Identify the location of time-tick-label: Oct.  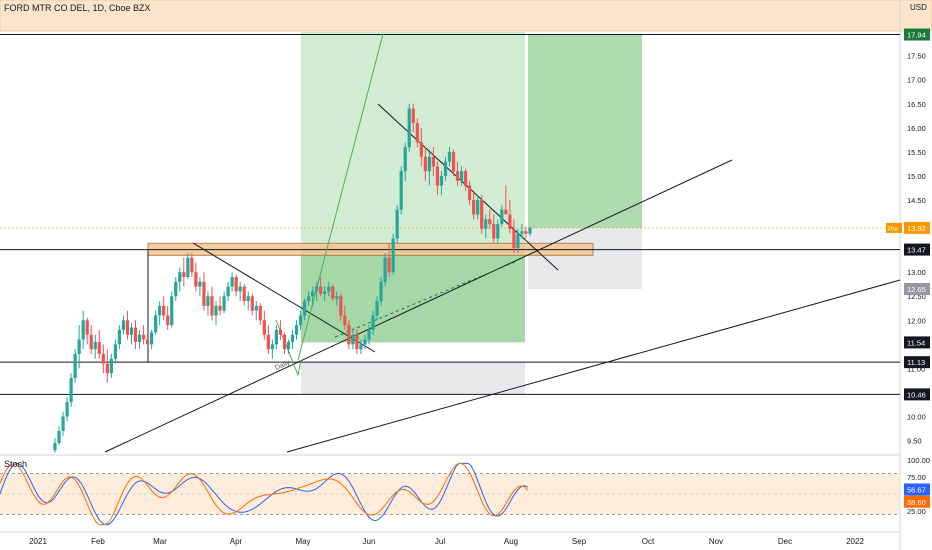
(648, 541).